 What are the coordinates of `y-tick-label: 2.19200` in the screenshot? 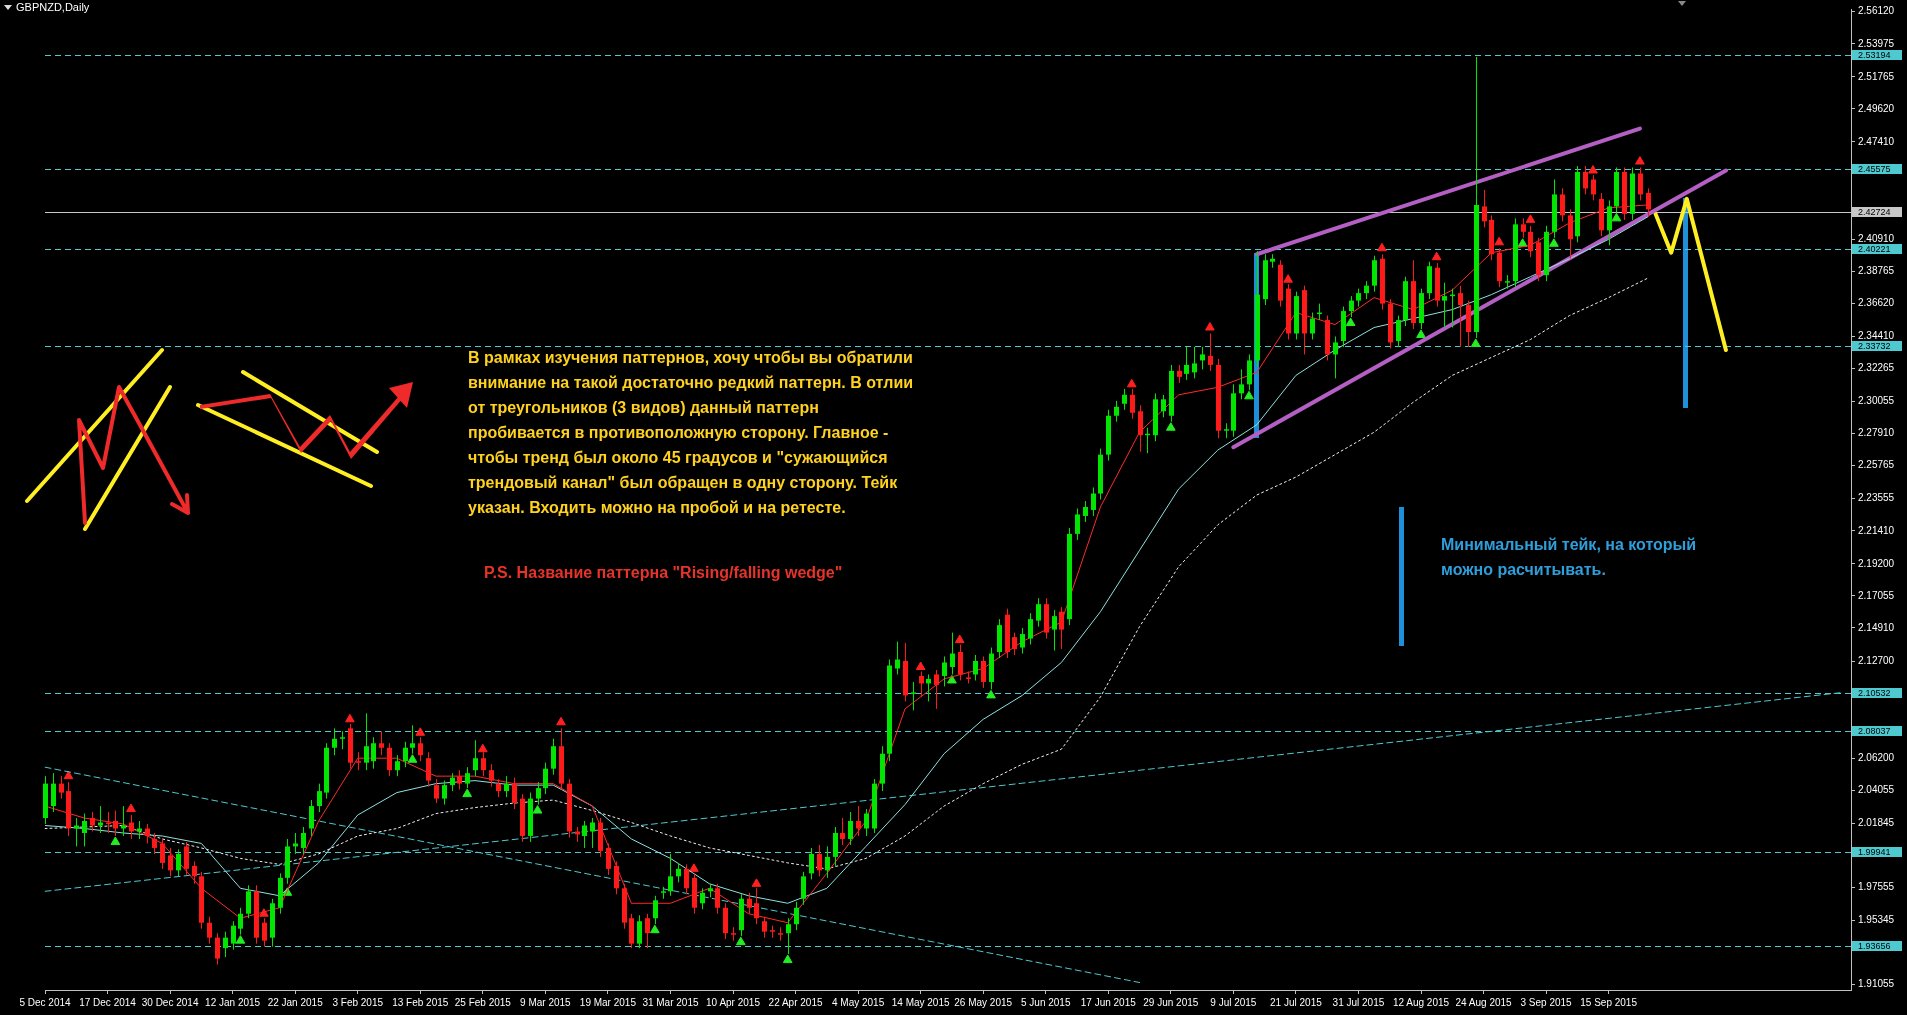 It's located at (1876, 563).